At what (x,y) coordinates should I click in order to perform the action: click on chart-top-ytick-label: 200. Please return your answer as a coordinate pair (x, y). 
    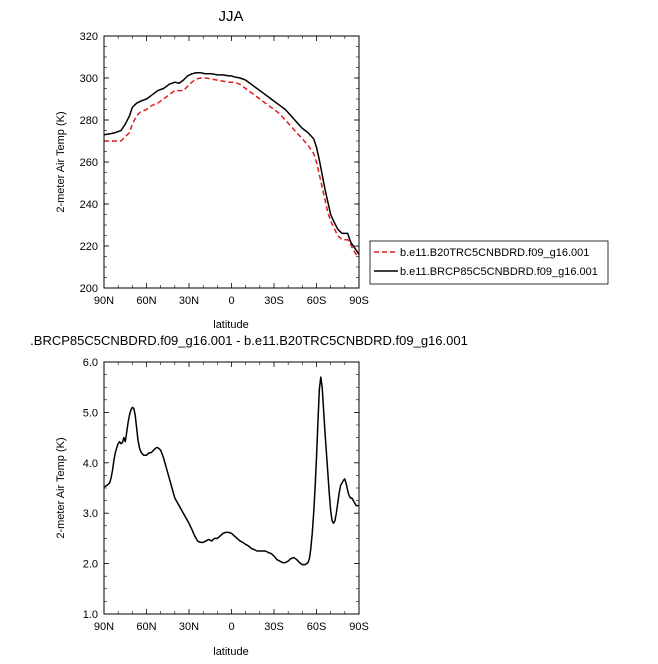
    Looking at the image, I should click on (89, 289).